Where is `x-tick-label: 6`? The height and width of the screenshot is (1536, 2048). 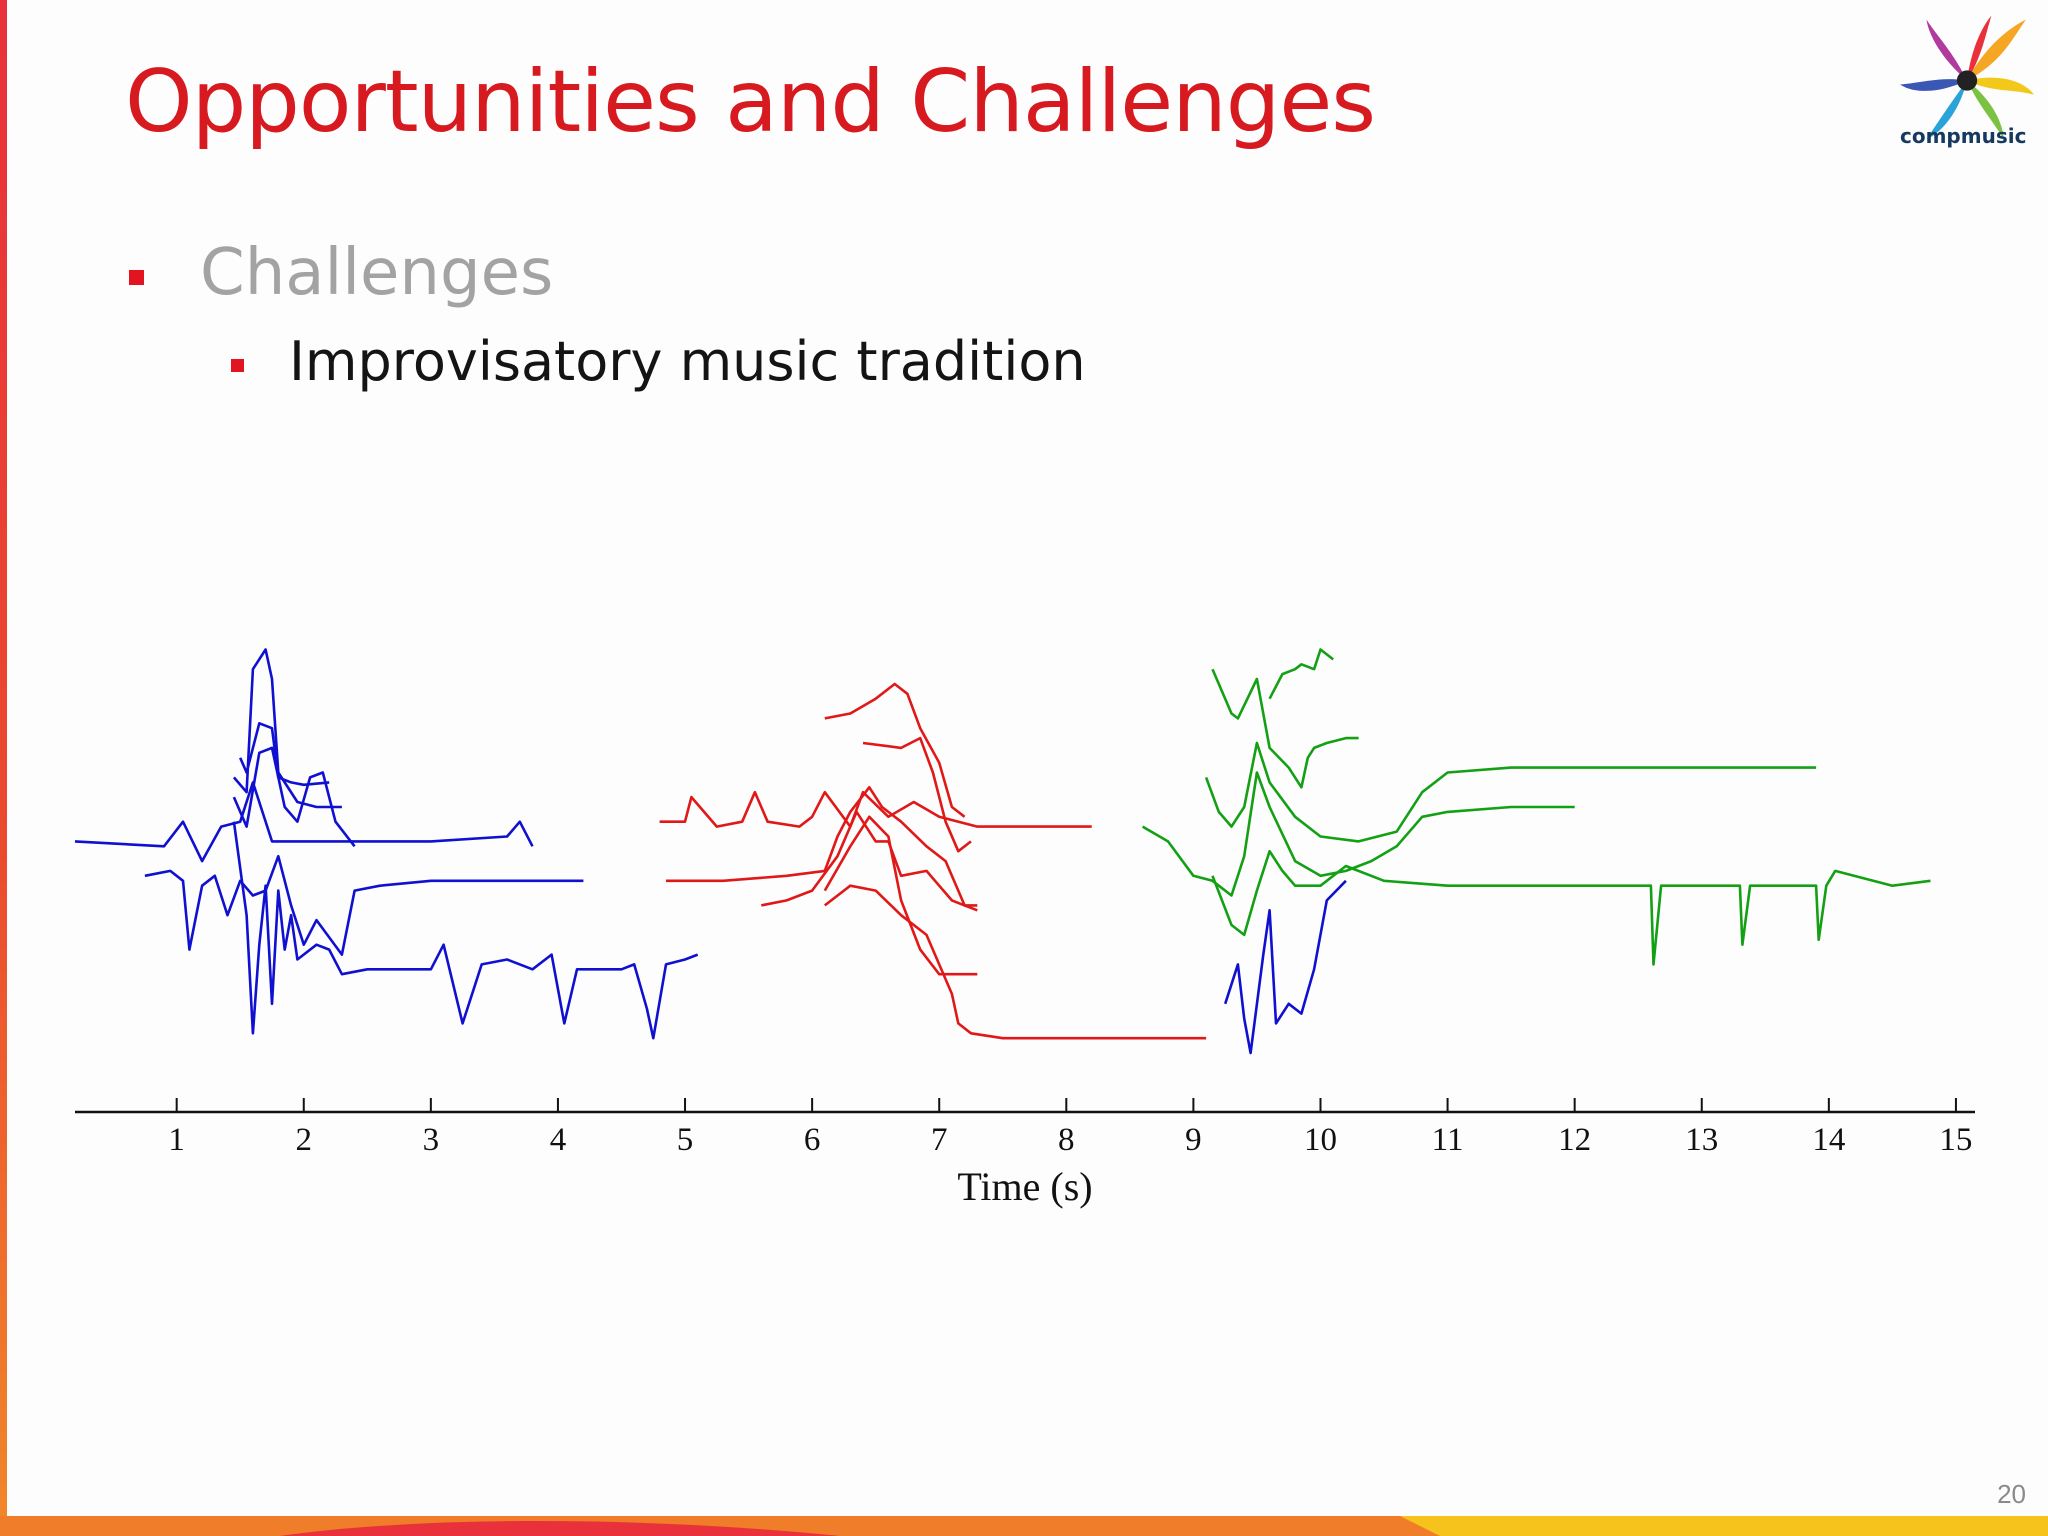
x-tick-label: 6 is located at coordinates (812, 1140).